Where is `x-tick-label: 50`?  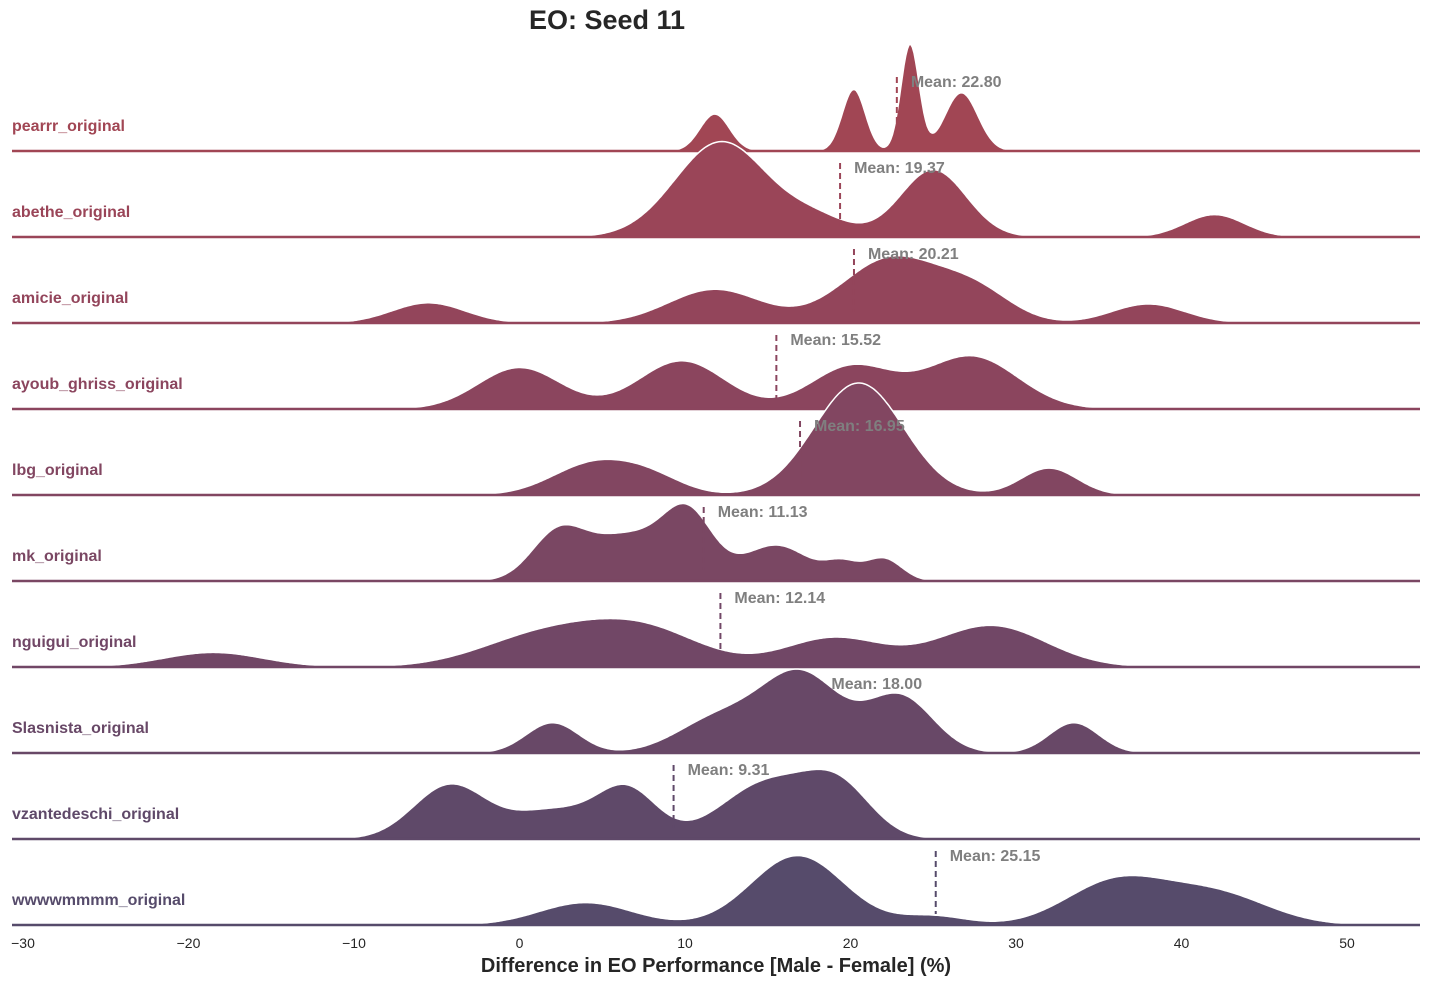 x-tick-label: 50 is located at coordinates (1347, 943).